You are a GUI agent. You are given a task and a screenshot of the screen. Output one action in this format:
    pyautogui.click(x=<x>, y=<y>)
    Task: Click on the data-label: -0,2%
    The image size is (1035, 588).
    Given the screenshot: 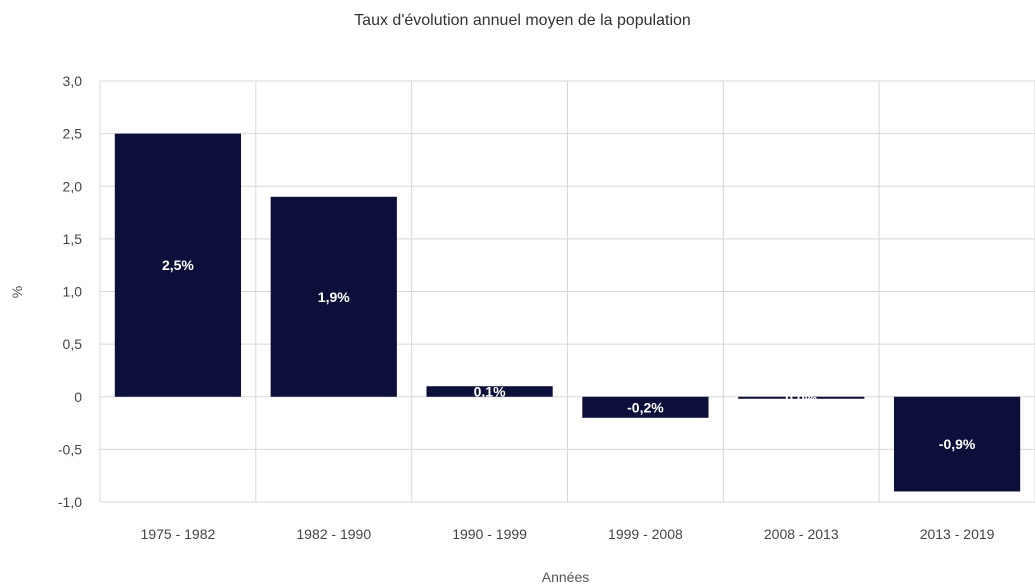 What is the action you would take?
    pyautogui.click(x=645, y=407)
    